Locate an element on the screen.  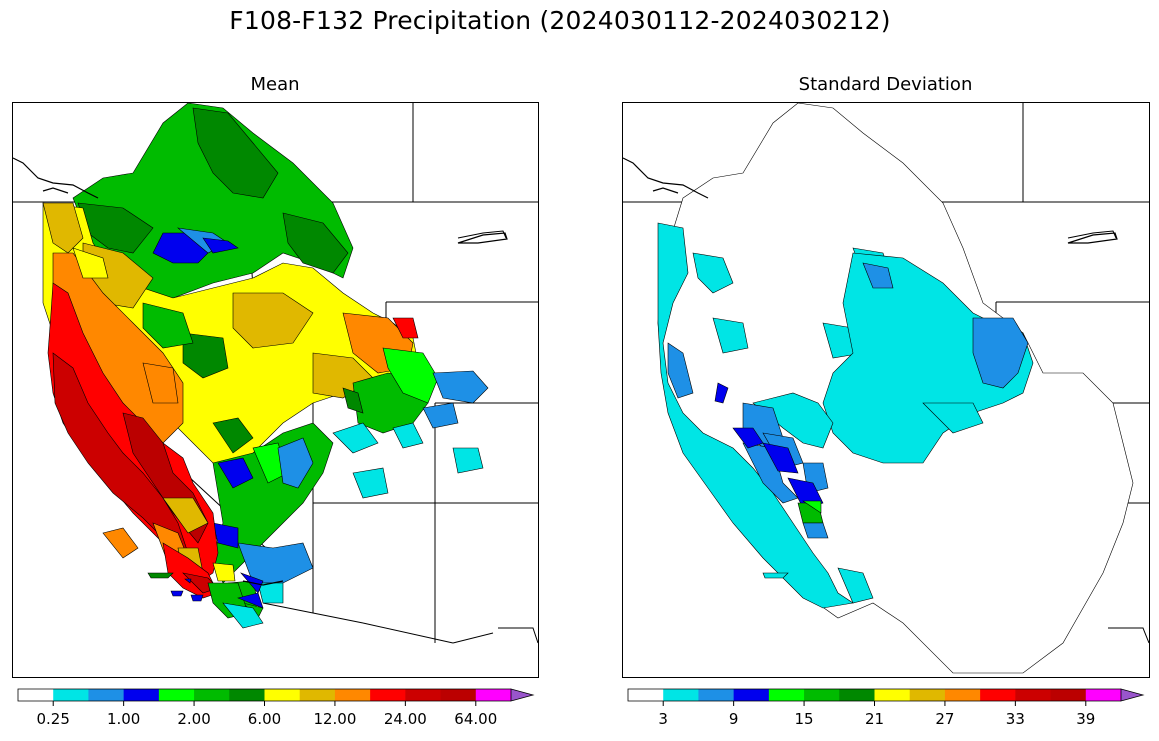
std-colorbar-tick-label: 9 is located at coordinates (733, 719).